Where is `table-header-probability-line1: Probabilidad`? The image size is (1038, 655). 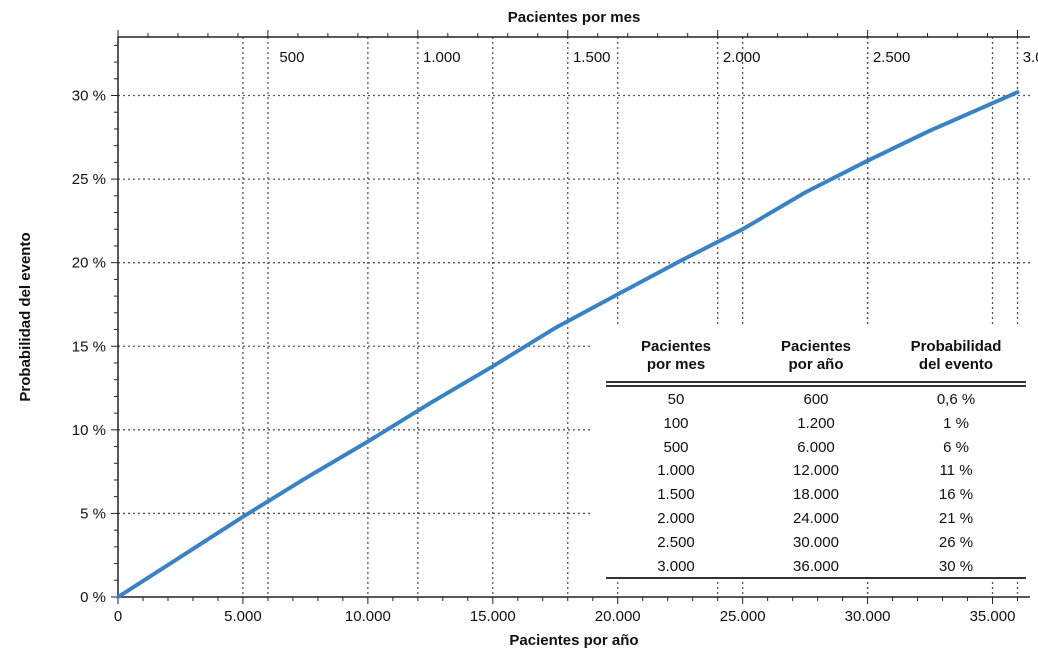
table-header-probability-line1: Probabilidad is located at coordinates (956, 346).